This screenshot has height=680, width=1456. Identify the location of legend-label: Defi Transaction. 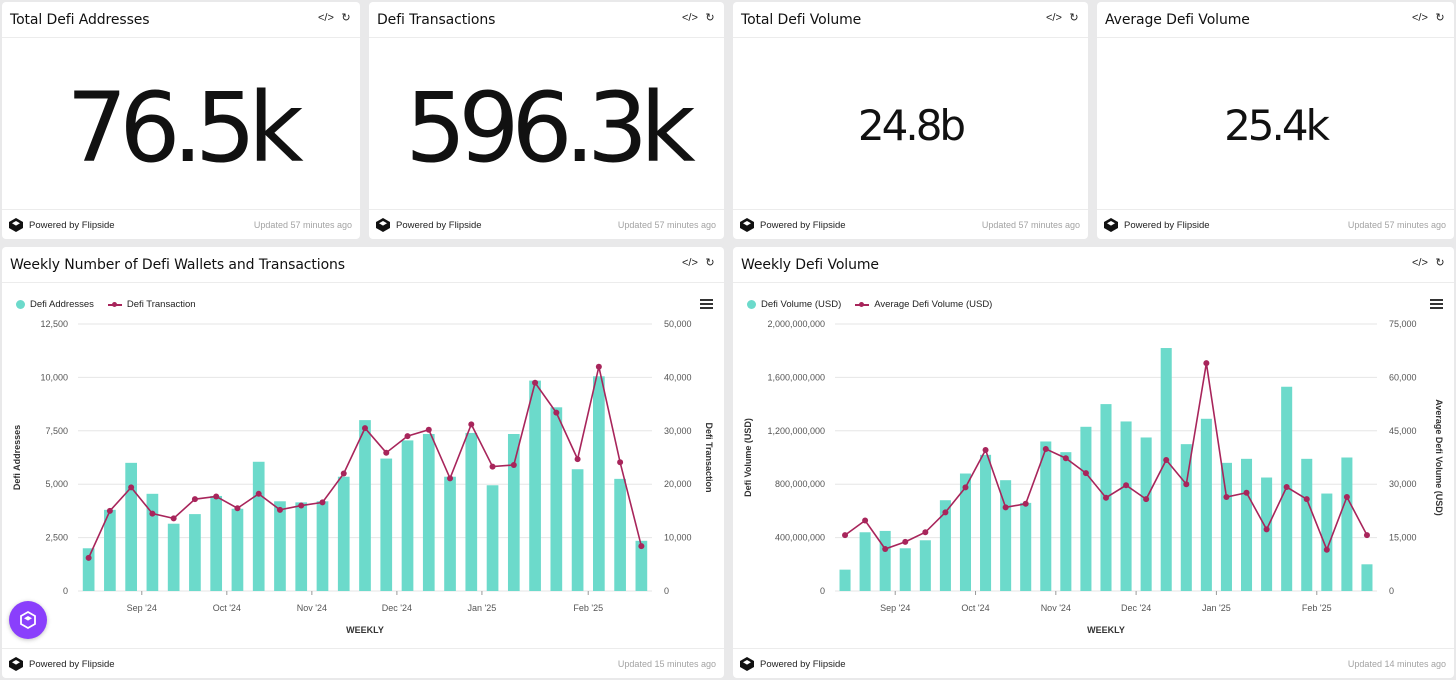
(161, 304).